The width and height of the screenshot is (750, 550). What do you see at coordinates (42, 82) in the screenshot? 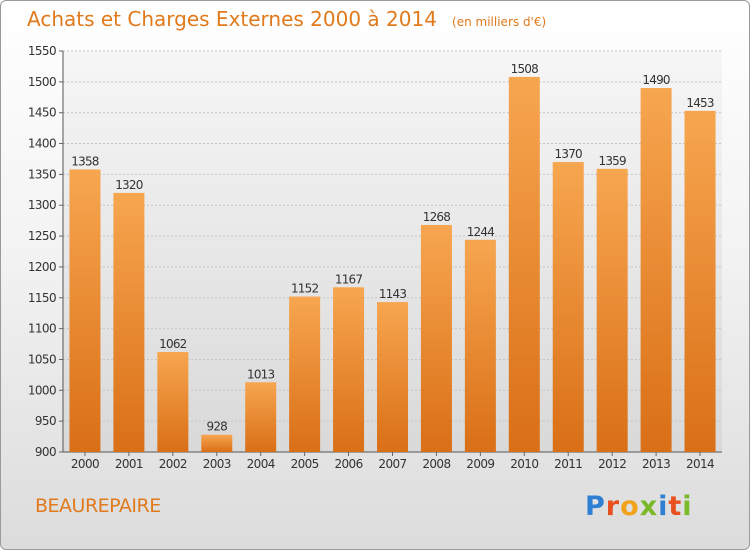
I see `y-tick-label: 1500` at bounding box center [42, 82].